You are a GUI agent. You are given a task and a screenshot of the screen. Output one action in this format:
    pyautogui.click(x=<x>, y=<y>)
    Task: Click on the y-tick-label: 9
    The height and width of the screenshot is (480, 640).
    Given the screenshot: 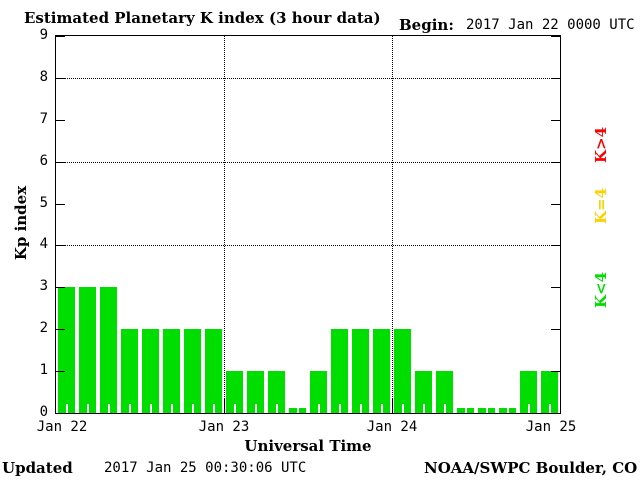 What is the action you would take?
    pyautogui.click(x=43, y=35)
    